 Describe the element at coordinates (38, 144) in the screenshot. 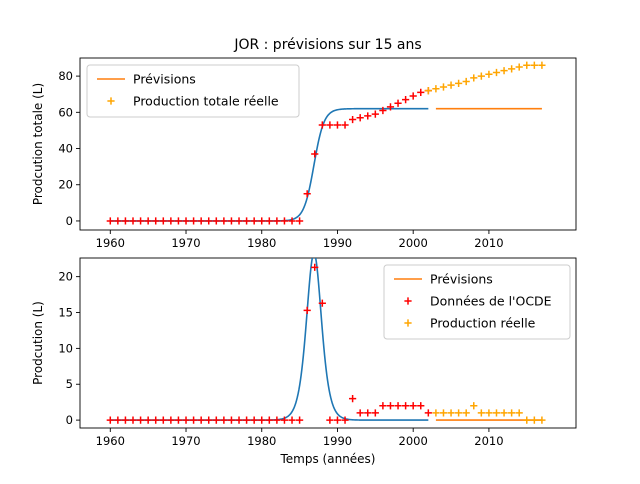

I see `y-axis-label: Prodcution totale (L)` at that location.